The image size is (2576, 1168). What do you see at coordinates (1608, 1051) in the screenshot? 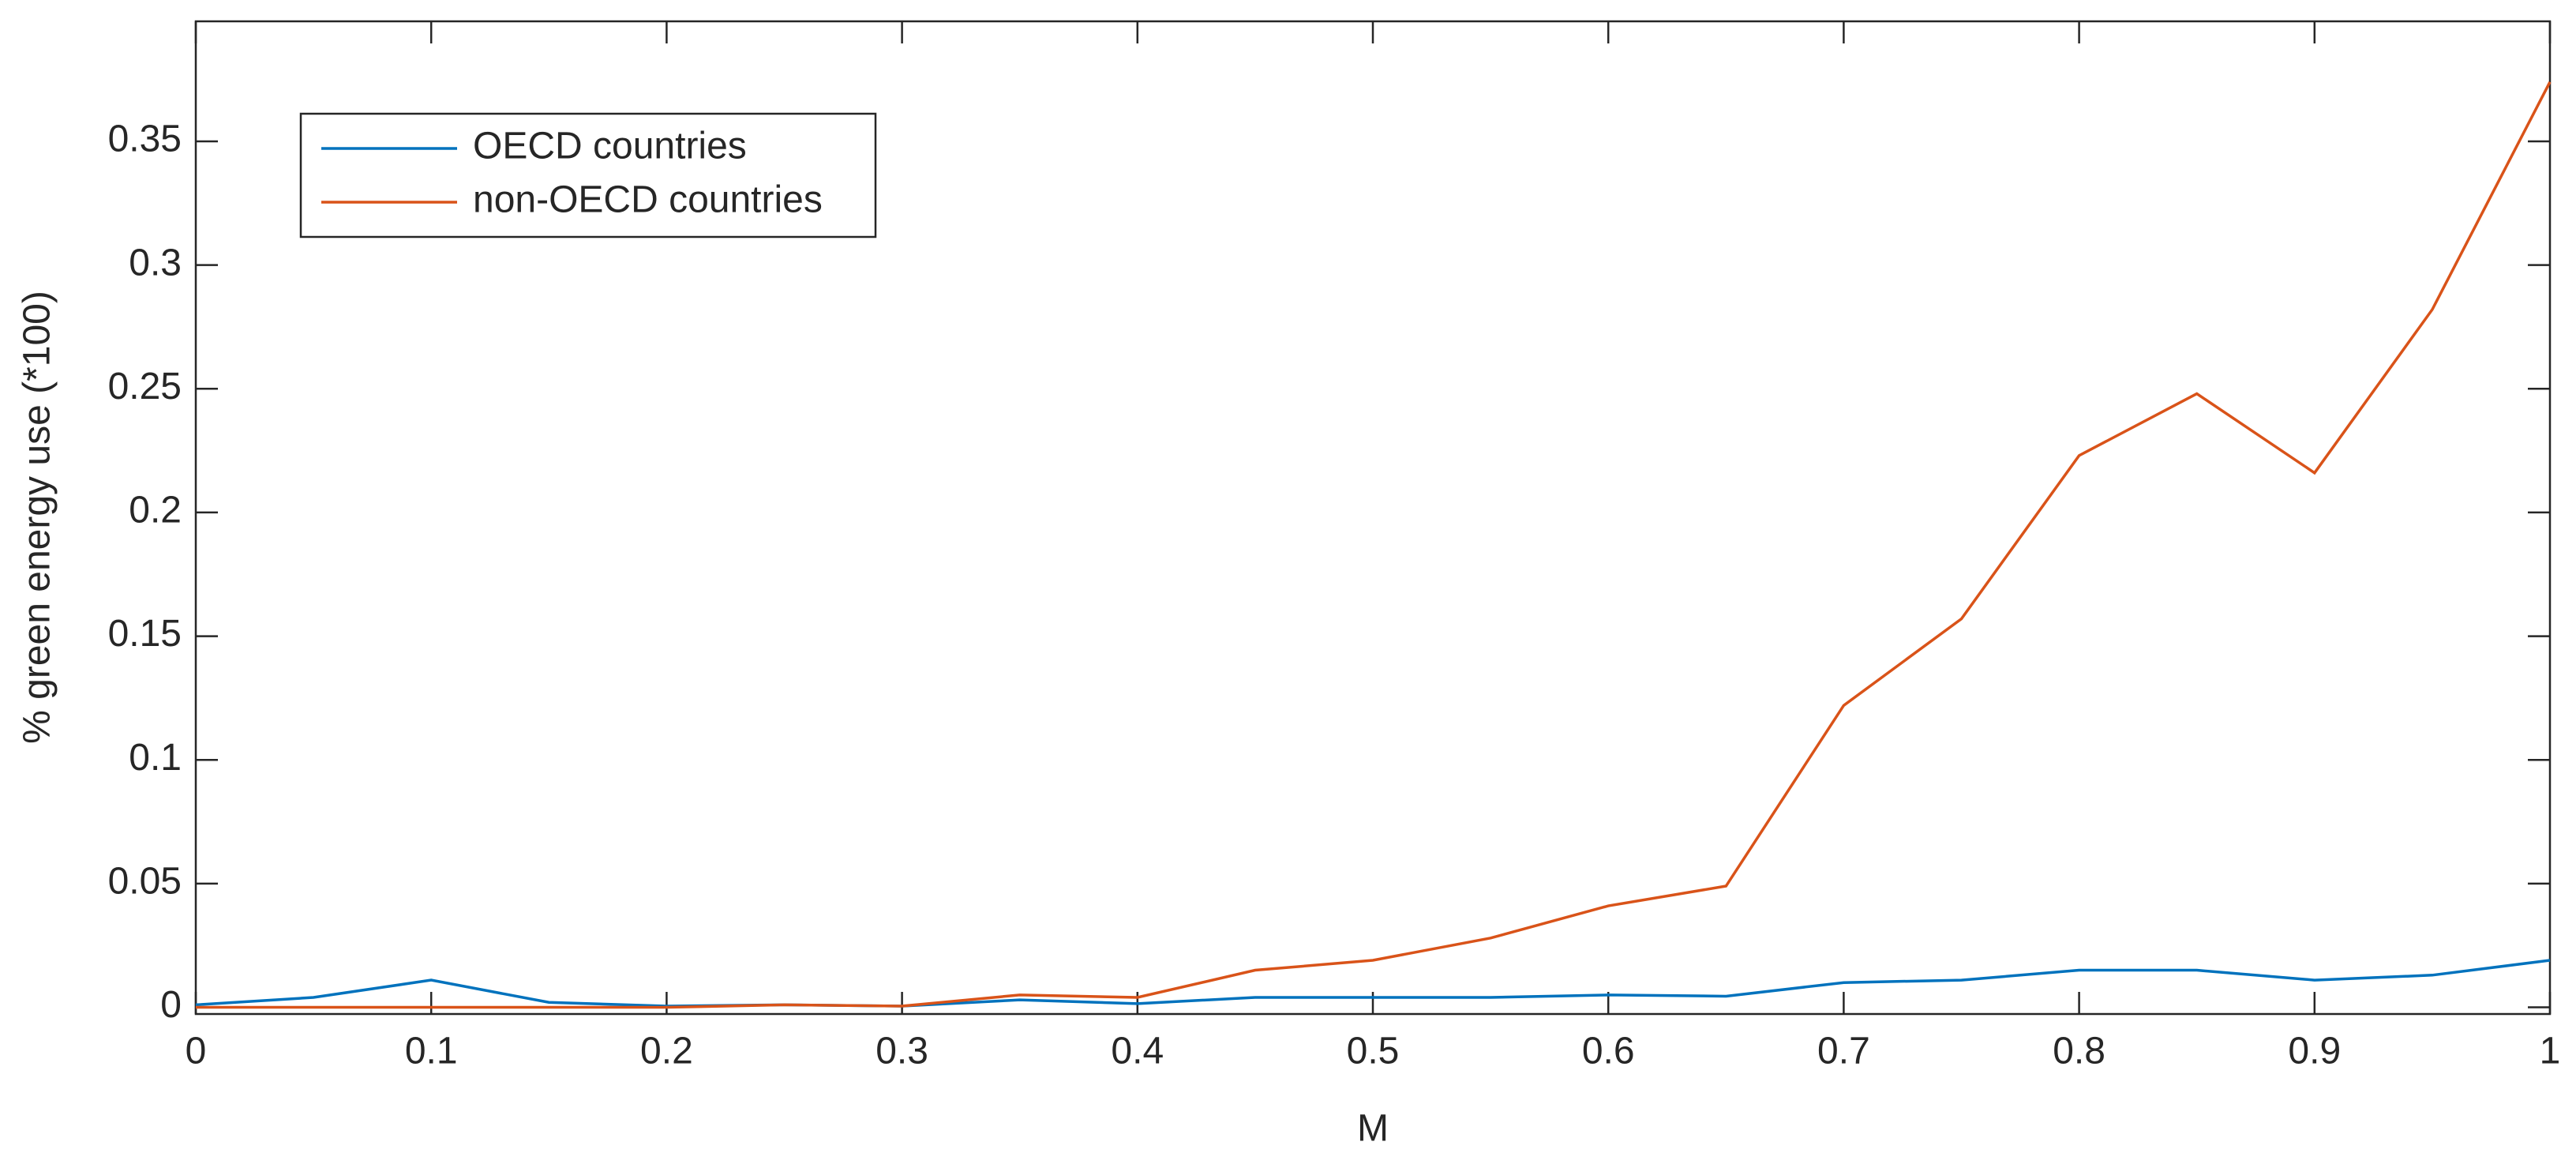
I see `x-tick-label: 0.6` at bounding box center [1608, 1051].